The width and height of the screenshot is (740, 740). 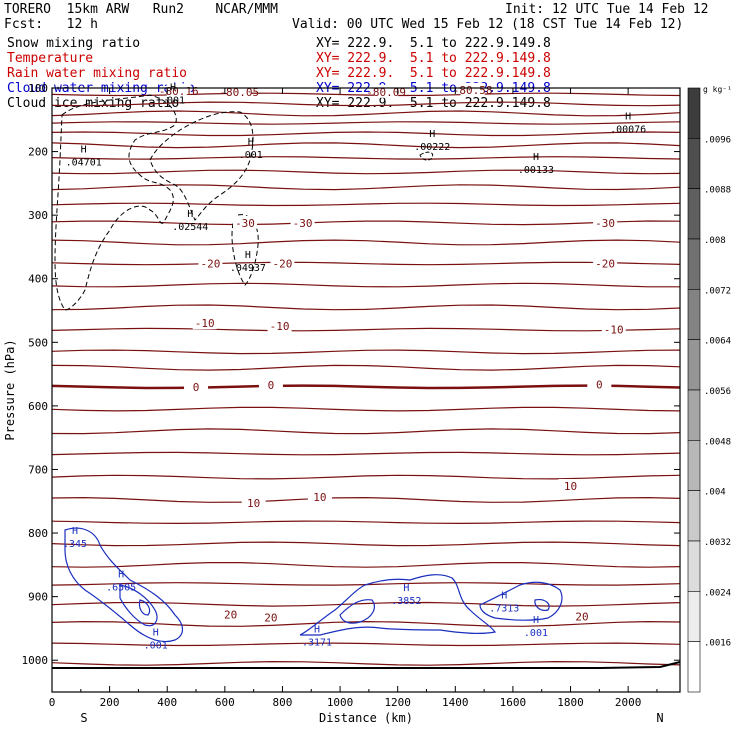 I want to click on cloud-water-contours, so click(x=313, y=585).